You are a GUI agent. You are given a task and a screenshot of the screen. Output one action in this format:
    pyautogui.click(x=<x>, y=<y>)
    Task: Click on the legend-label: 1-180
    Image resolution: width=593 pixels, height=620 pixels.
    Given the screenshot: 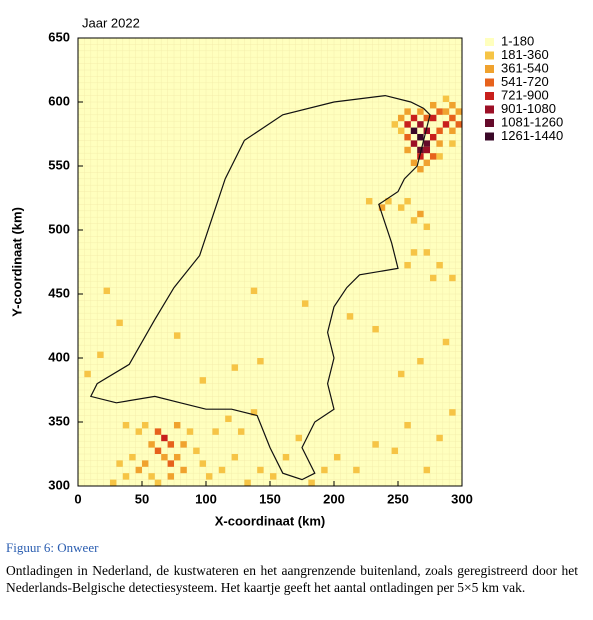 What is the action you would take?
    pyautogui.click(x=517, y=40)
    